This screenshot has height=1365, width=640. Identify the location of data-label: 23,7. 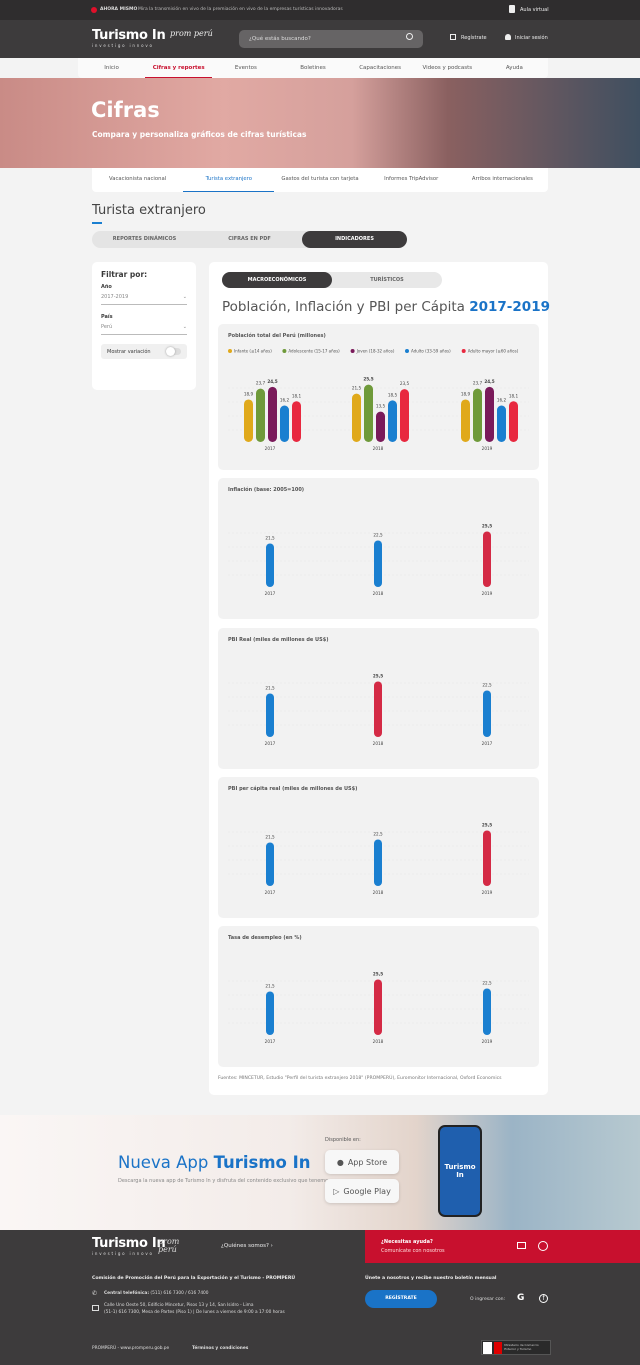
(478, 383).